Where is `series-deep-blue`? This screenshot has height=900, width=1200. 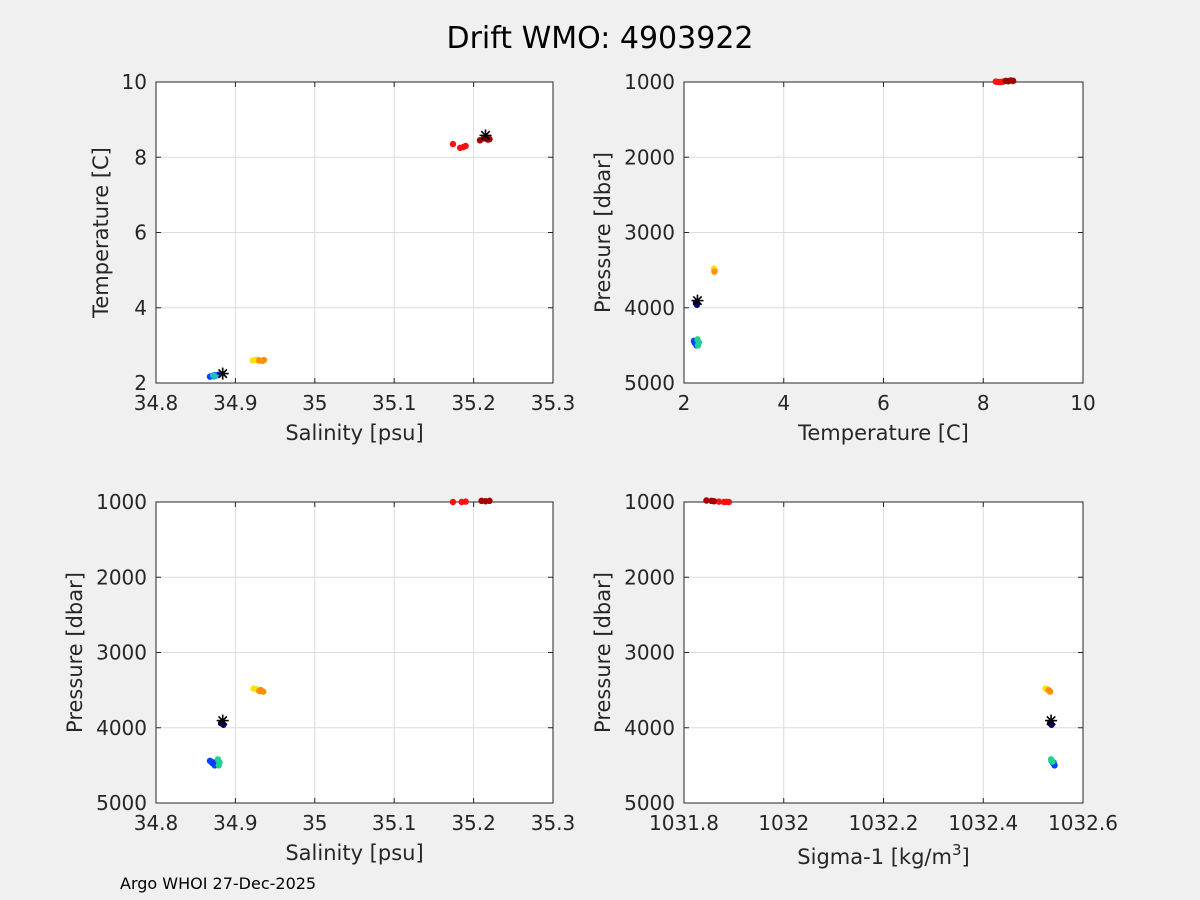 series-deep-blue is located at coordinates (212, 763).